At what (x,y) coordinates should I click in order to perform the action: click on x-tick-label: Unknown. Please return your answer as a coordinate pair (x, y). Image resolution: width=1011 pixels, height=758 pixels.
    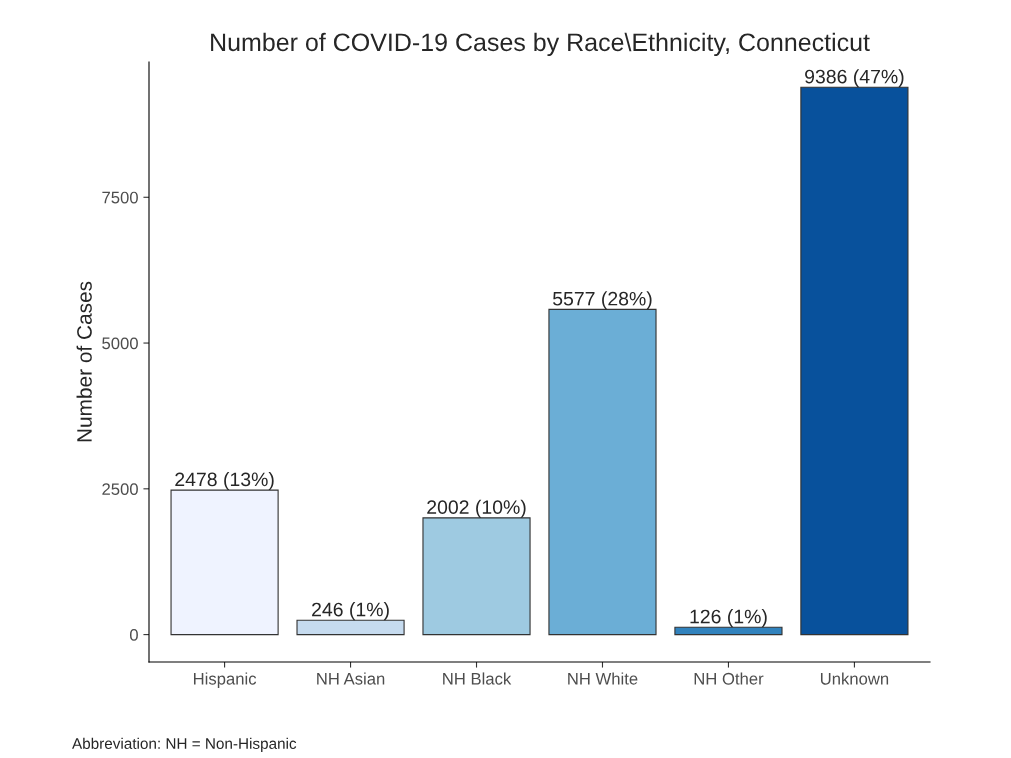
    Looking at the image, I should click on (854, 678).